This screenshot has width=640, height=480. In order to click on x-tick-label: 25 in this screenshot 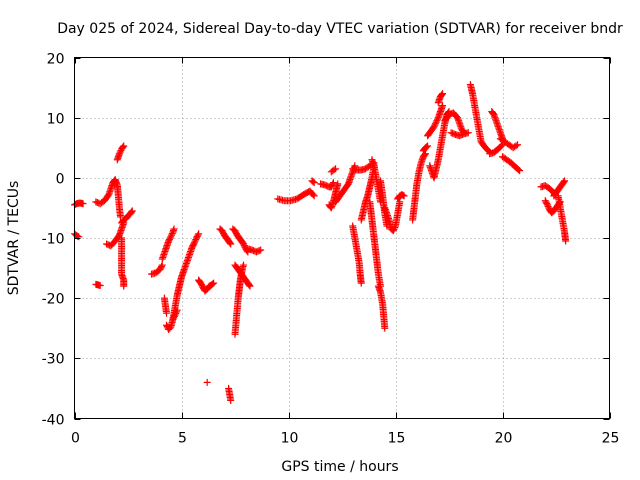, I will do `click(611, 439)`.